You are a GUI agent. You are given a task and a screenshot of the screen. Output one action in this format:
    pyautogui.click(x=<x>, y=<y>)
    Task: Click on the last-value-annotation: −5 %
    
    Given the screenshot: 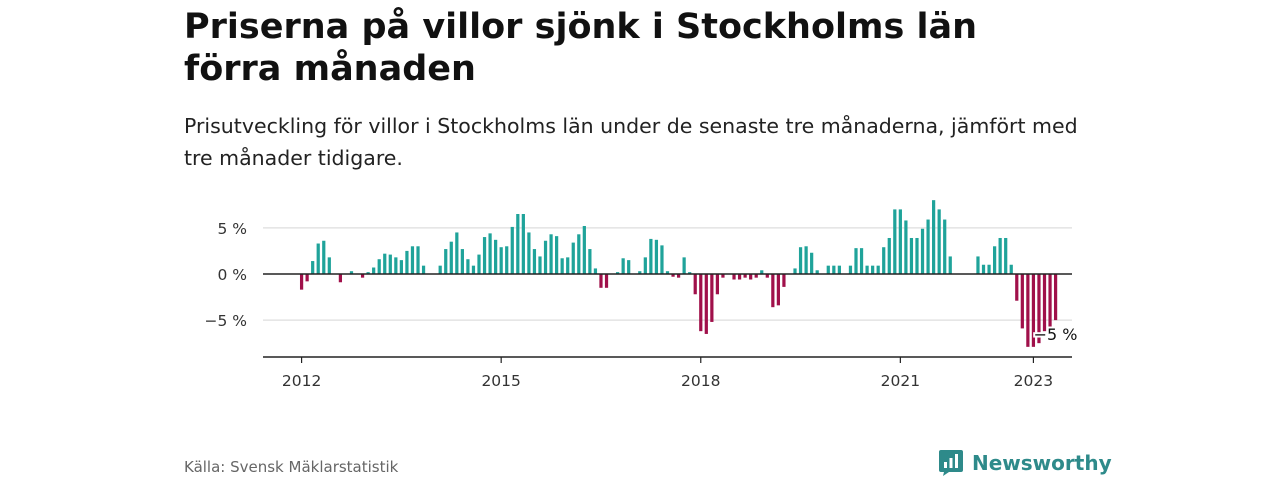 What is the action you would take?
    pyautogui.click(x=1056, y=334)
    